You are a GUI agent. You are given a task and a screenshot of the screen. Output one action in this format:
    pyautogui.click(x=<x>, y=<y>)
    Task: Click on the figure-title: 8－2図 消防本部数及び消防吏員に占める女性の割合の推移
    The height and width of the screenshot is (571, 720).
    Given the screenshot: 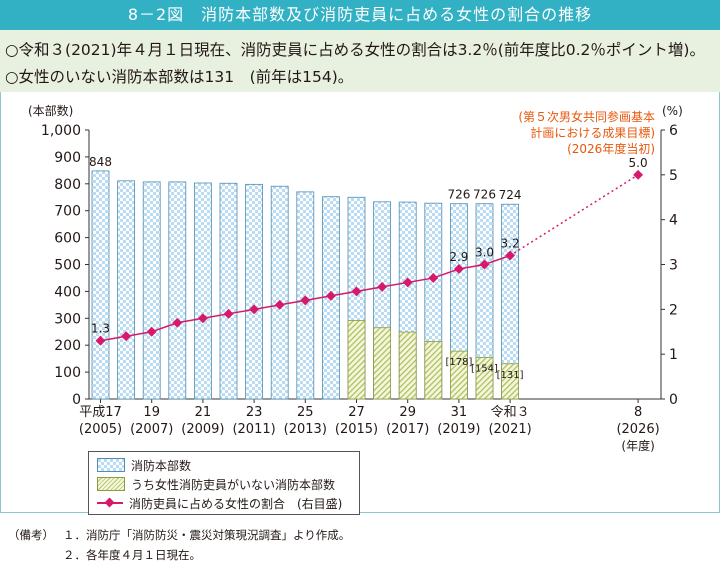 What is the action you would take?
    pyautogui.click(x=360, y=15)
    